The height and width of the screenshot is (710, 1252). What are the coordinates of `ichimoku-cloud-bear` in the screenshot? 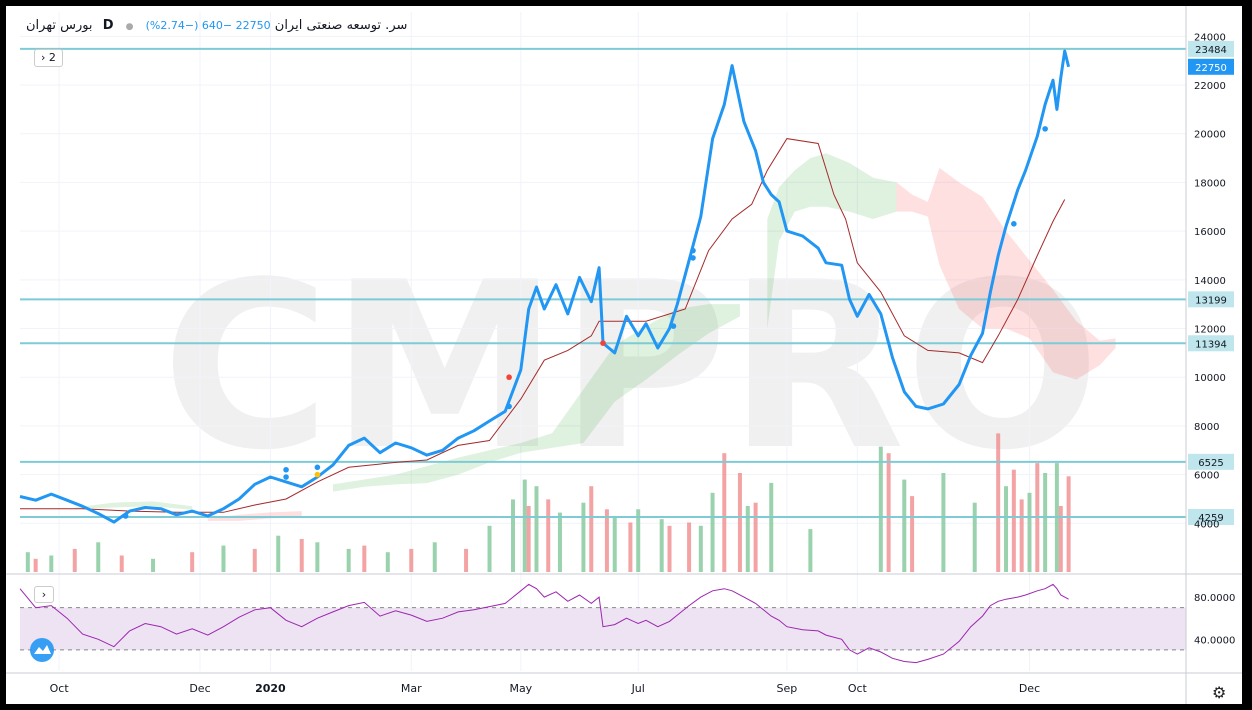 It's located at (1006, 273).